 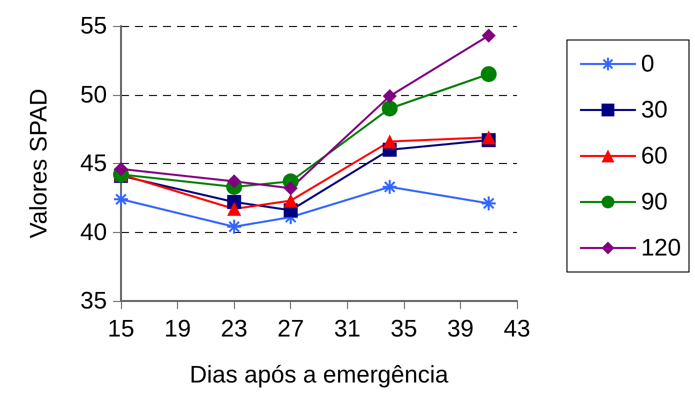 What do you see at coordinates (93, 232) in the screenshot?
I see `y-tick-label: 40` at bounding box center [93, 232].